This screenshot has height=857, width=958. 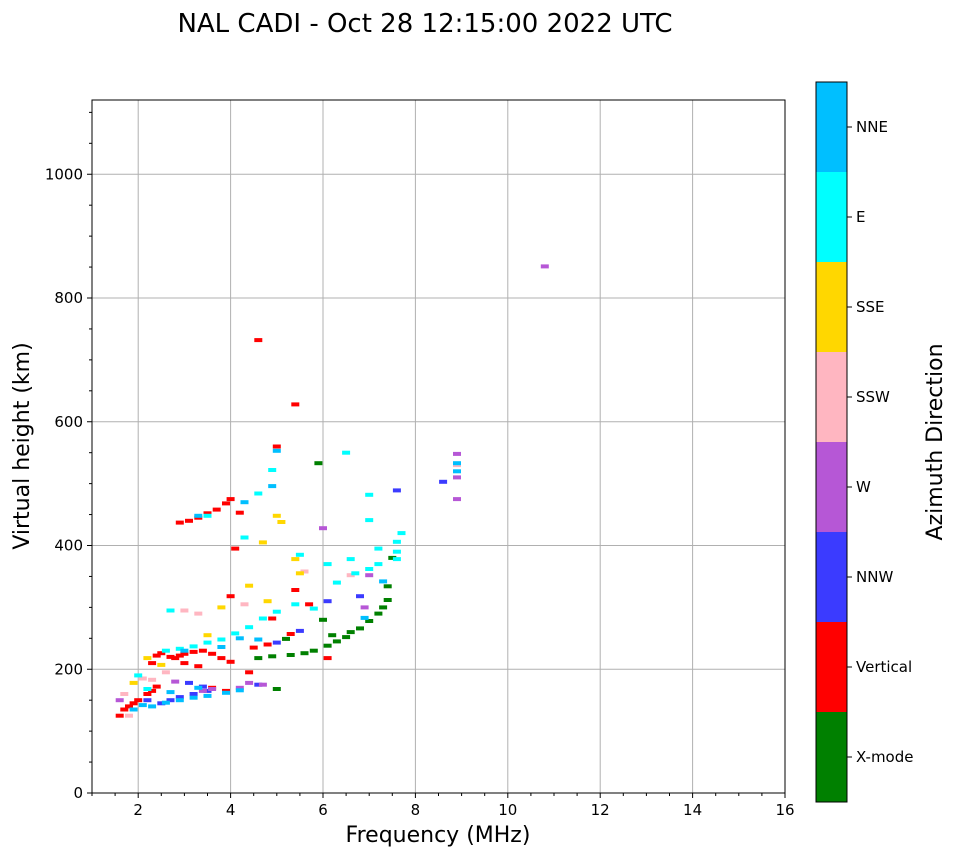 I want to click on x-tick-label: 12, so click(x=600, y=810).